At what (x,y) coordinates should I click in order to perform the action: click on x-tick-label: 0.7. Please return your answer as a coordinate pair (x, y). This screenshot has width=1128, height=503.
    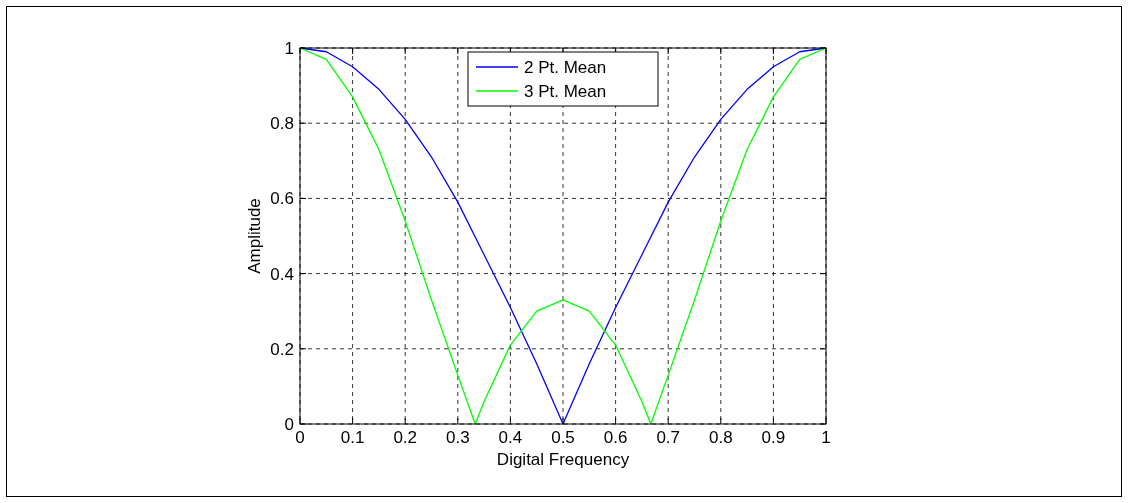
    Looking at the image, I should click on (668, 437).